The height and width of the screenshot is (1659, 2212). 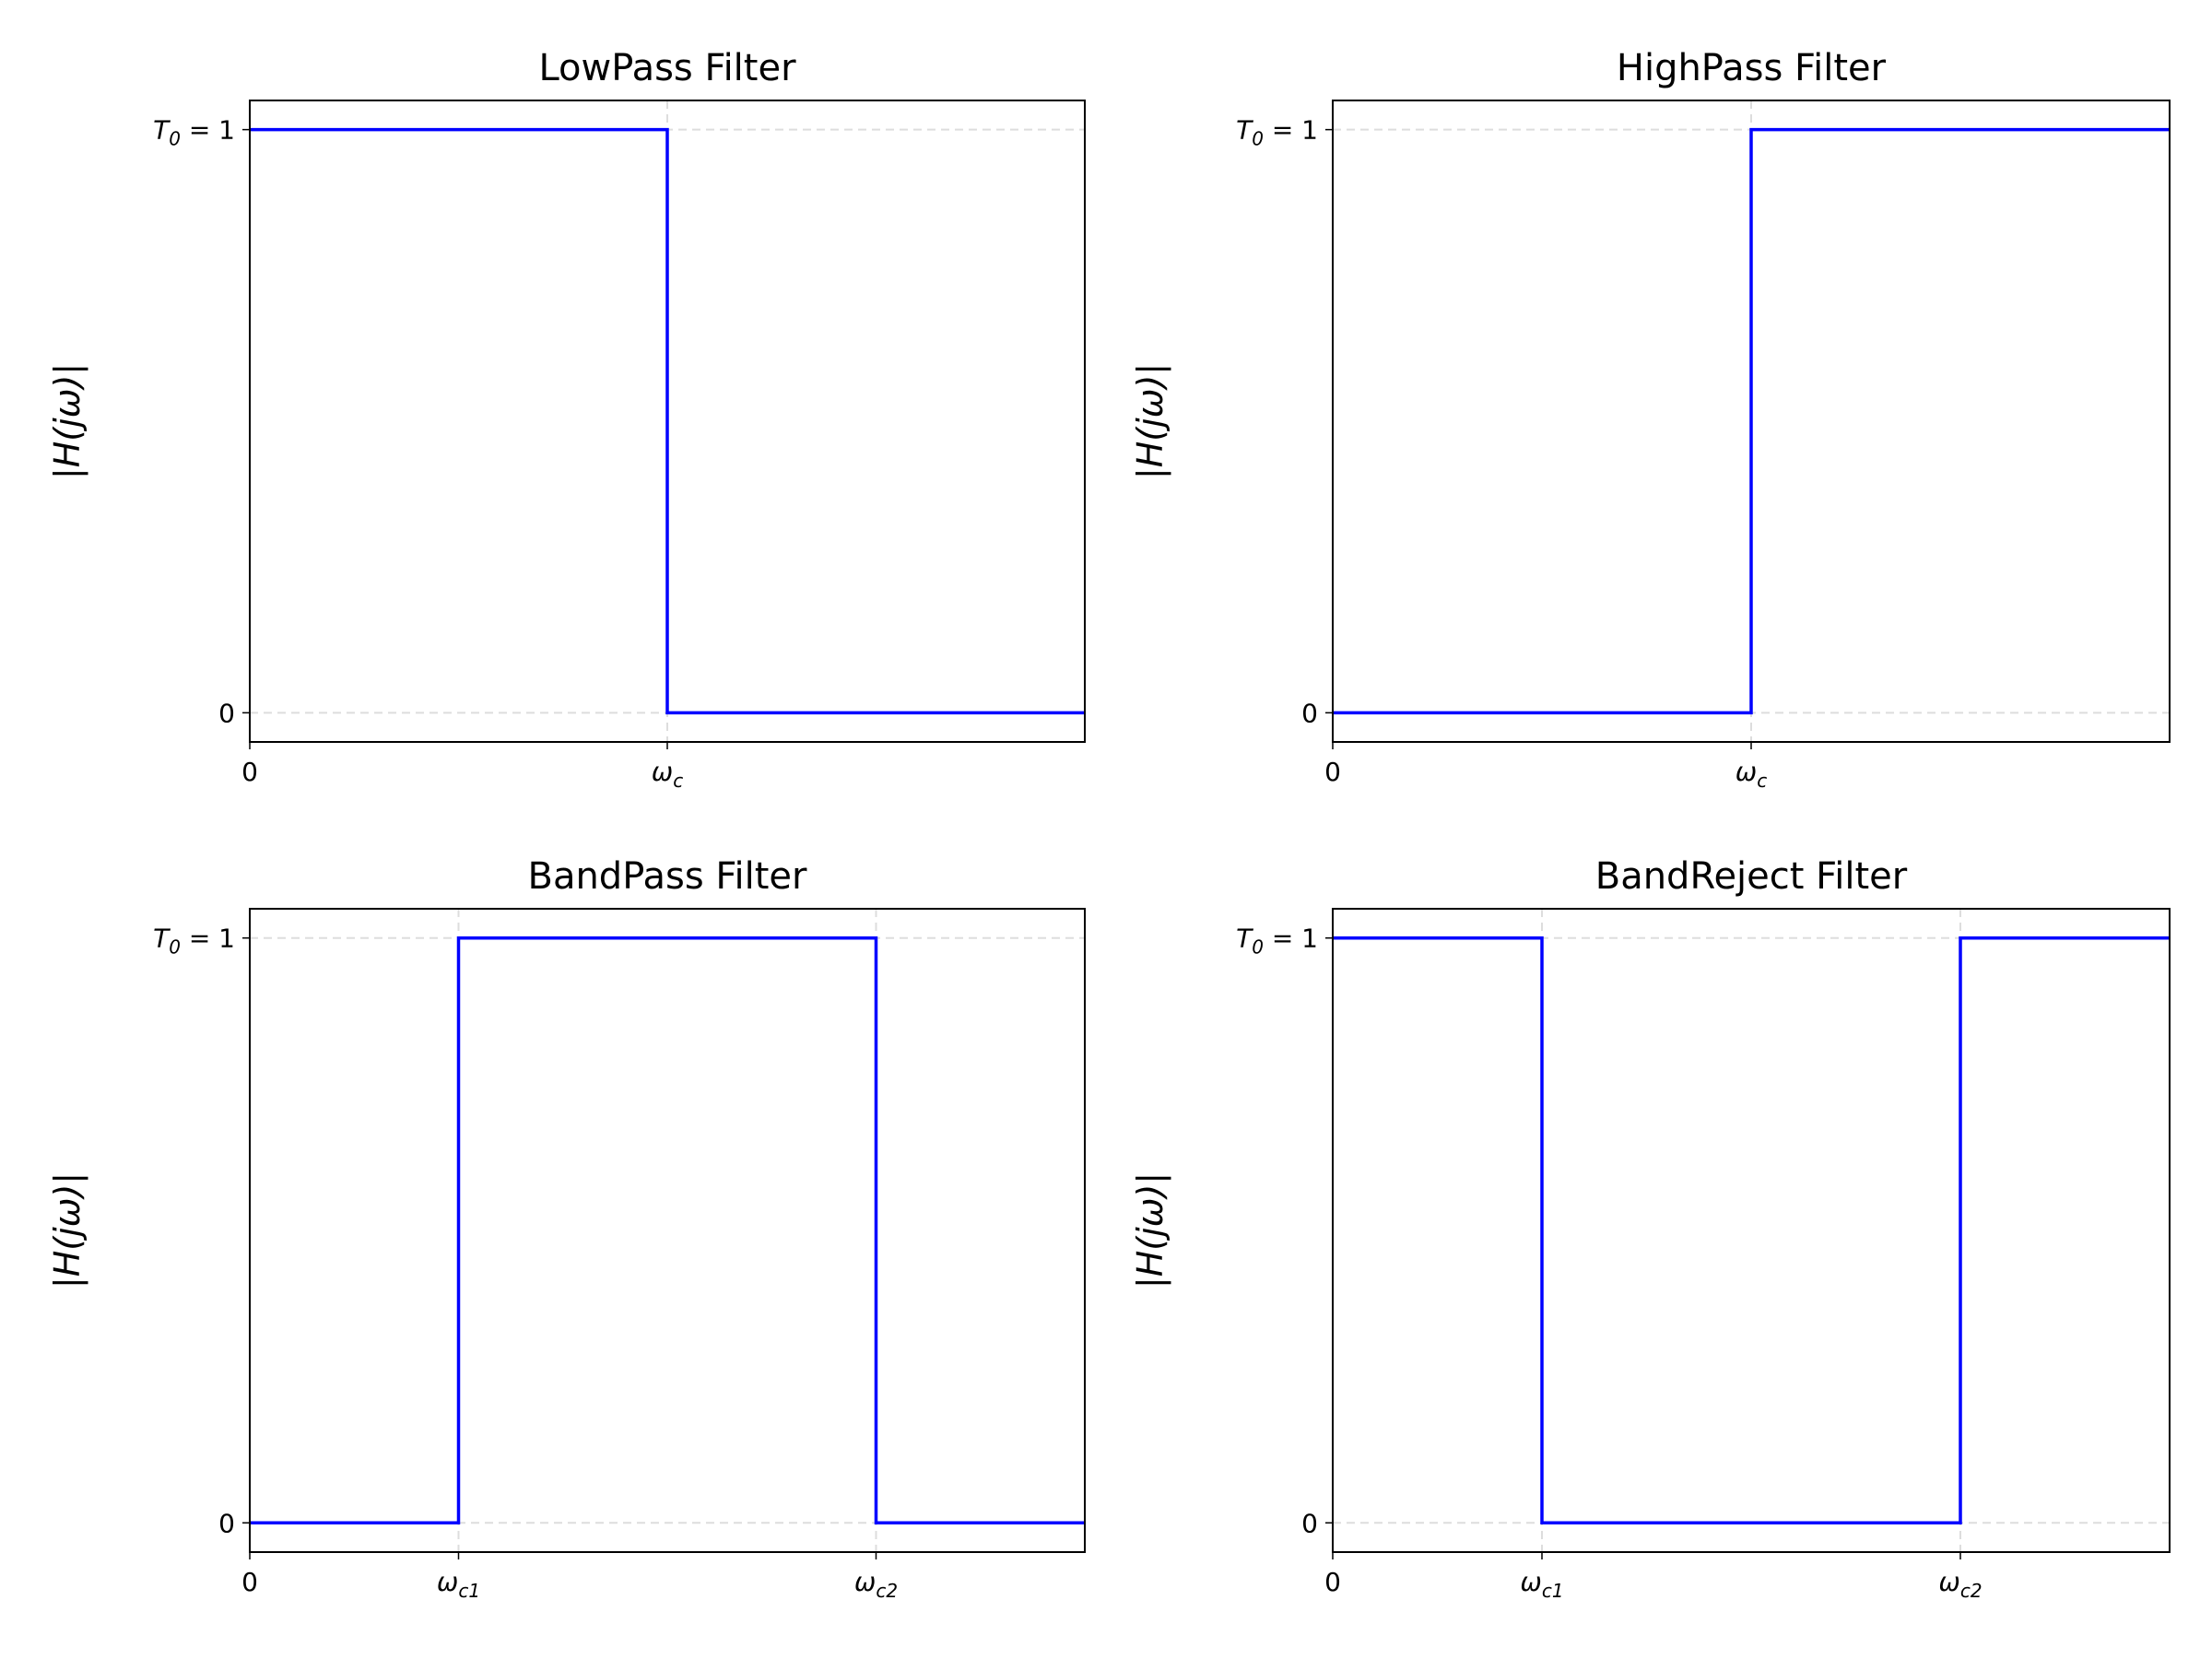 What do you see at coordinates (1752, 68) in the screenshot?
I see `subplot-title: HighPass Filter` at bounding box center [1752, 68].